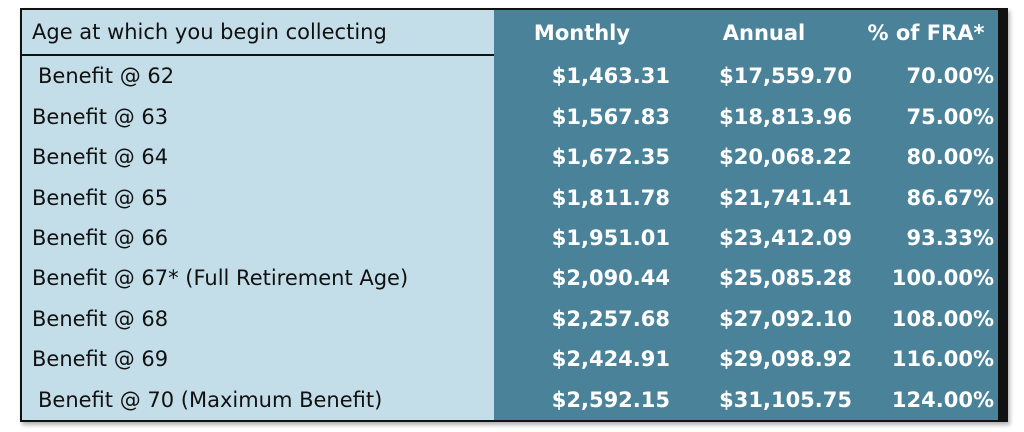  What do you see at coordinates (767, 197) in the screenshot?
I see `value-cell: $21,741.41` at bounding box center [767, 197].